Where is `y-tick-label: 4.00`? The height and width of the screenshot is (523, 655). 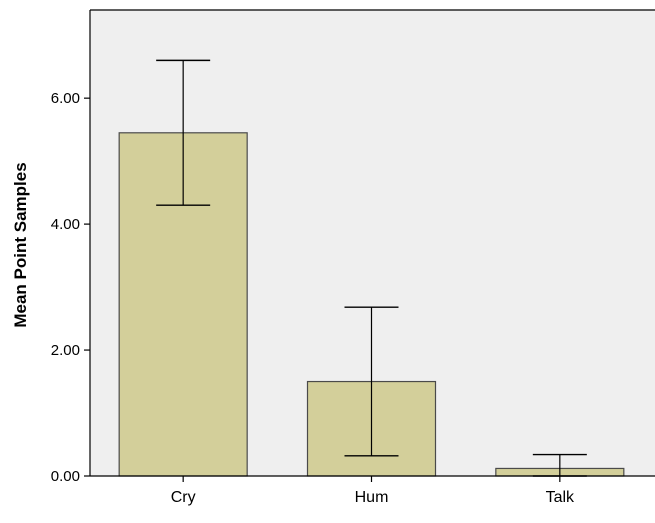
y-tick-label: 4.00 is located at coordinates (65, 224).